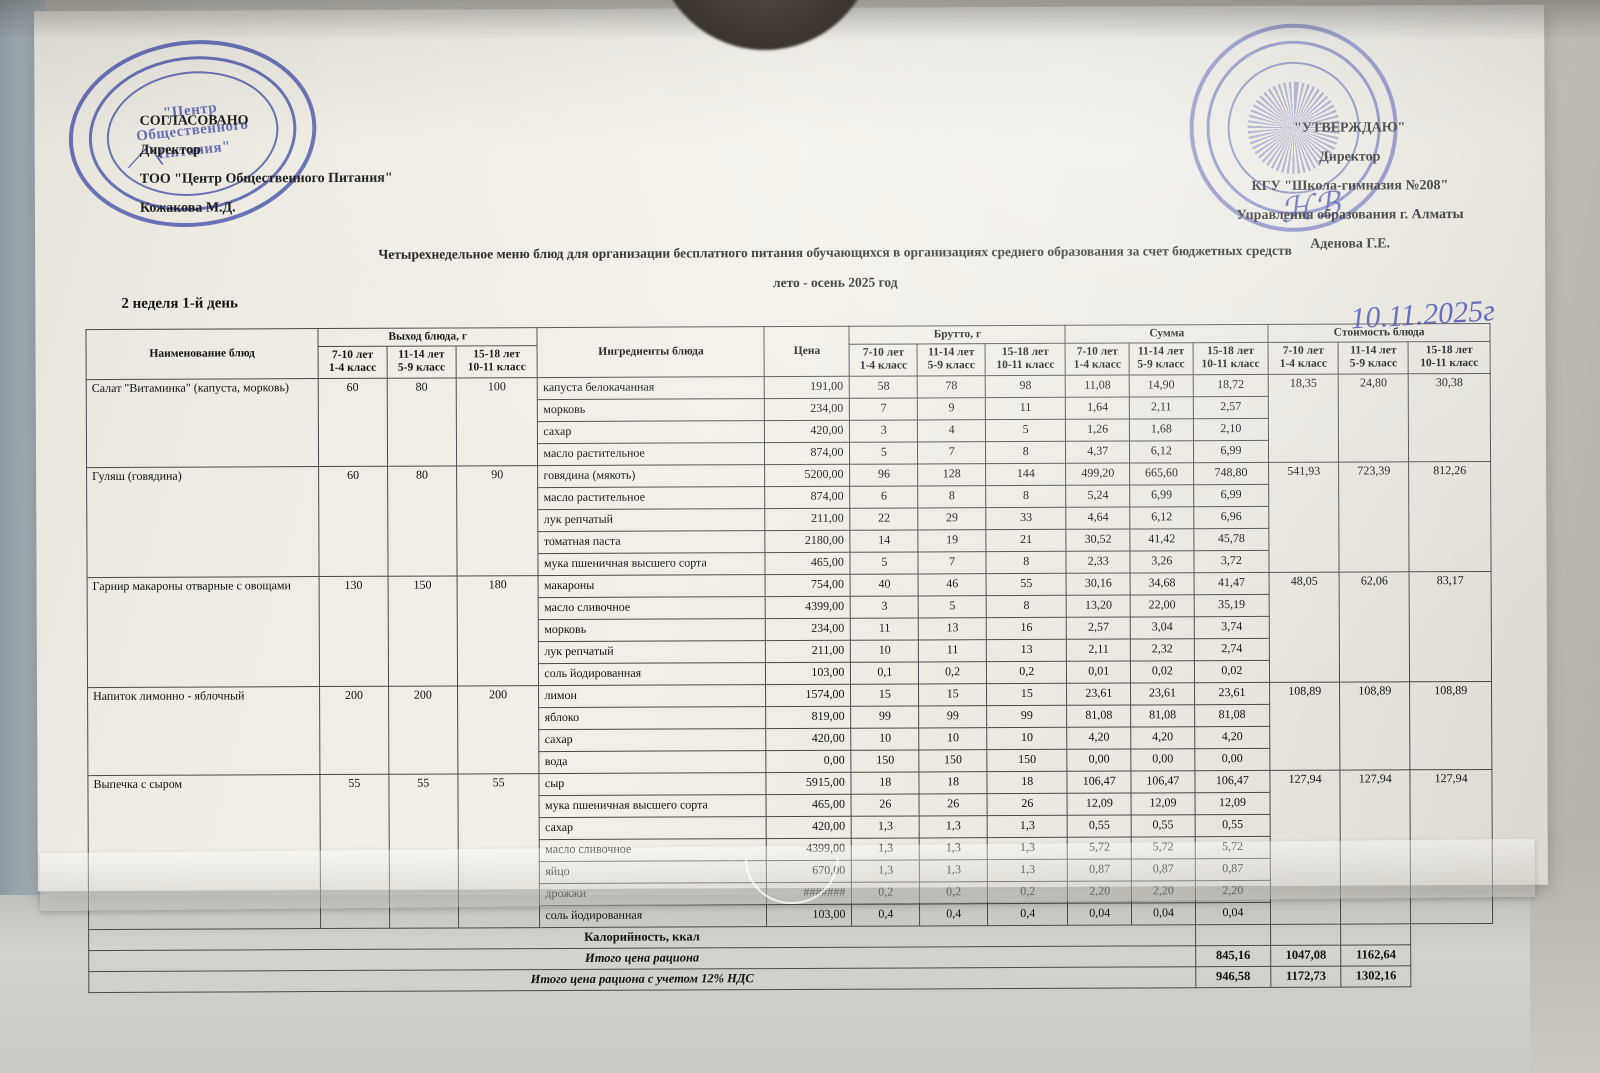 This screenshot has height=1073, width=1600. Describe the element at coordinates (1098, 693) in the screenshot. I see `cell-summa-1: 23,61` at that location.